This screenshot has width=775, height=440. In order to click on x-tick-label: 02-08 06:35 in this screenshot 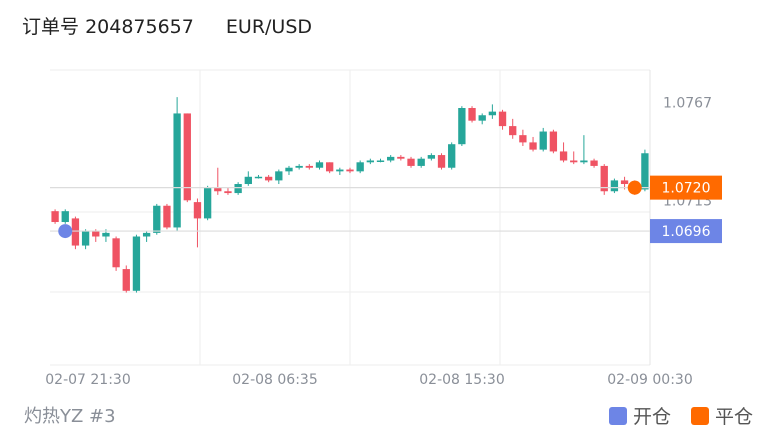, I will do `click(274, 380)`.